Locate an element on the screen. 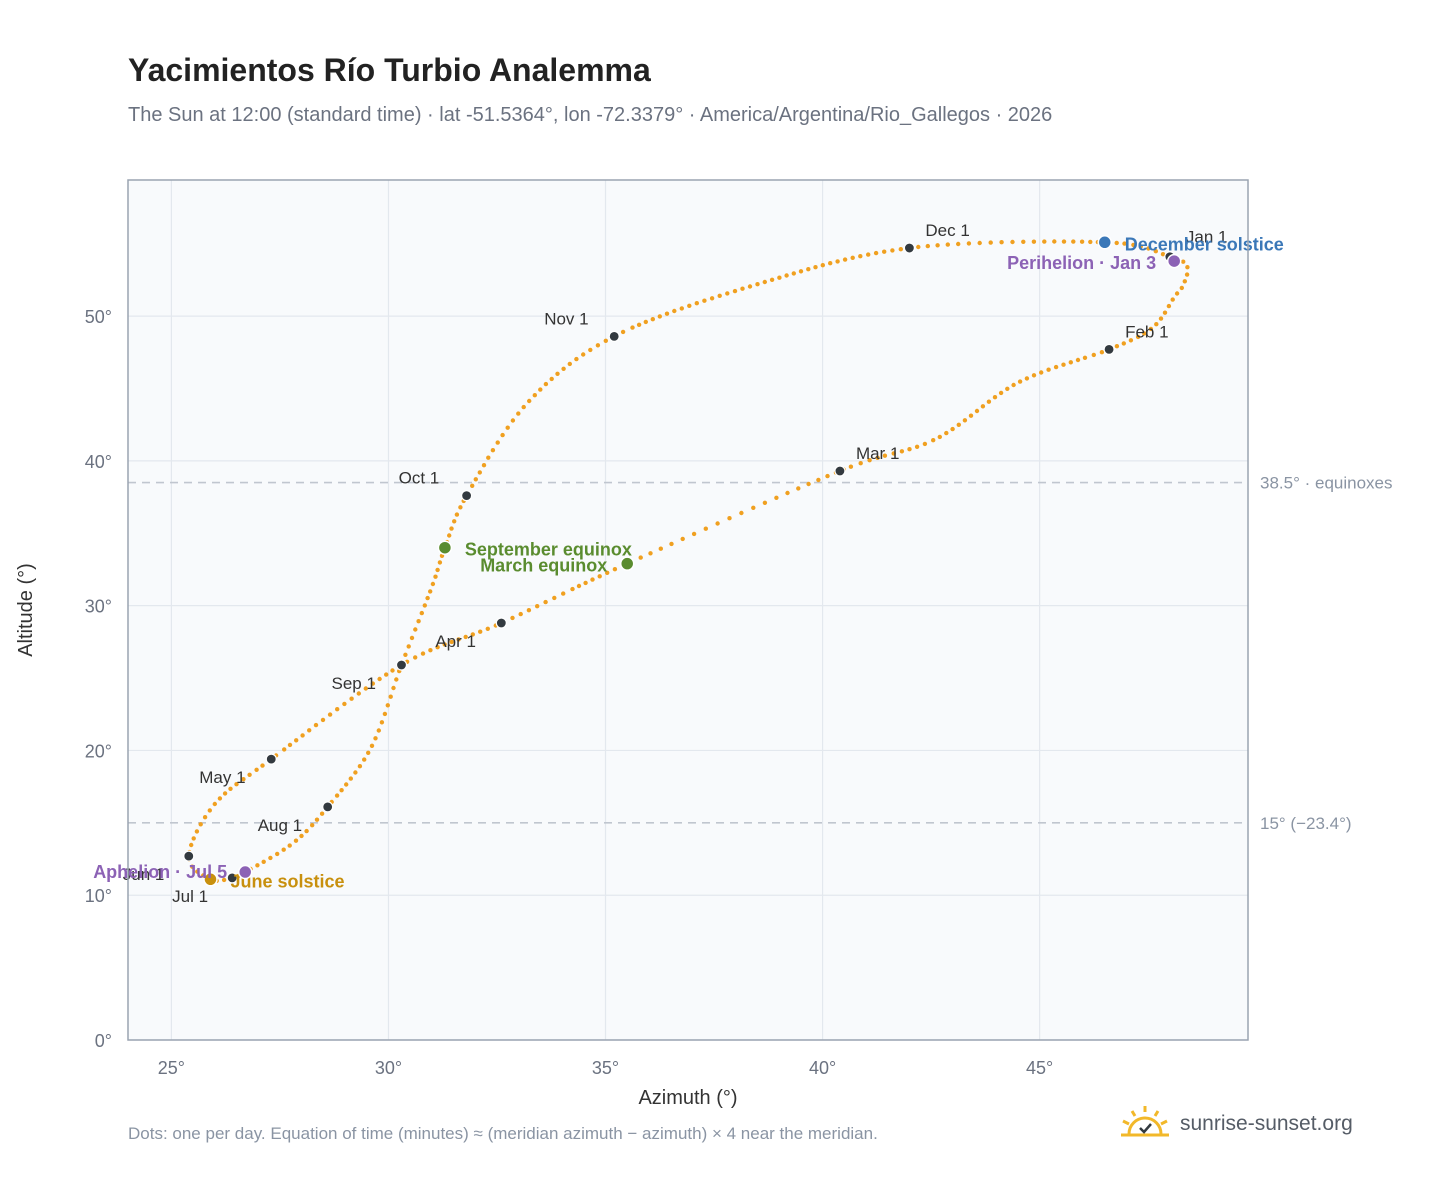 The height and width of the screenshot is (1188, 1448). x-axis-label: Azimuth (°) is located at coordinates (687, 1098).